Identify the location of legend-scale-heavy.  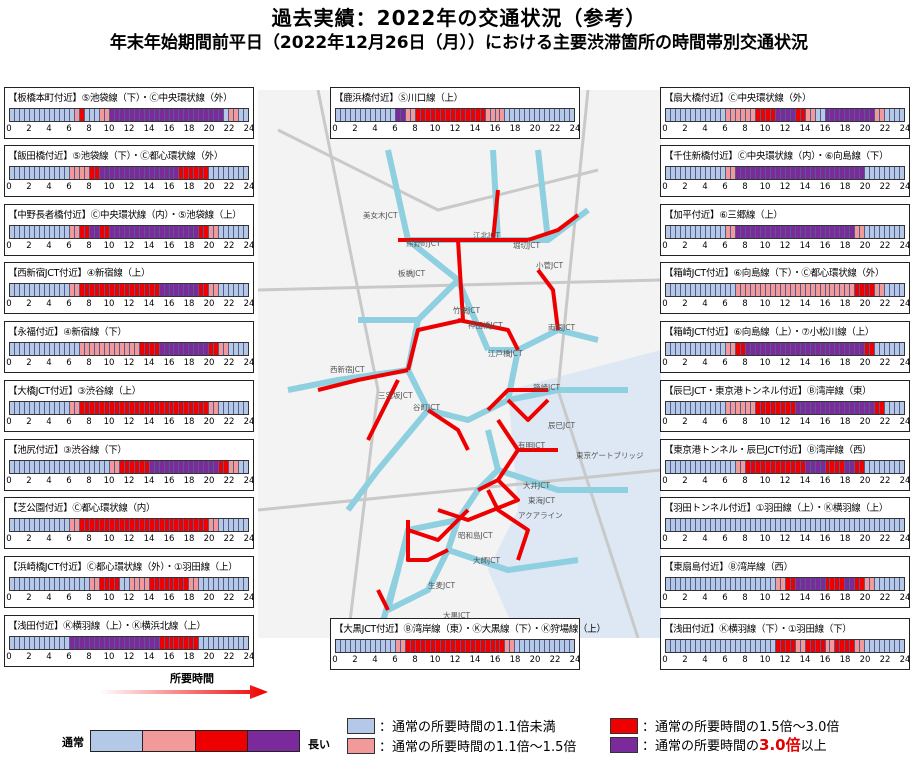
(221, 741).